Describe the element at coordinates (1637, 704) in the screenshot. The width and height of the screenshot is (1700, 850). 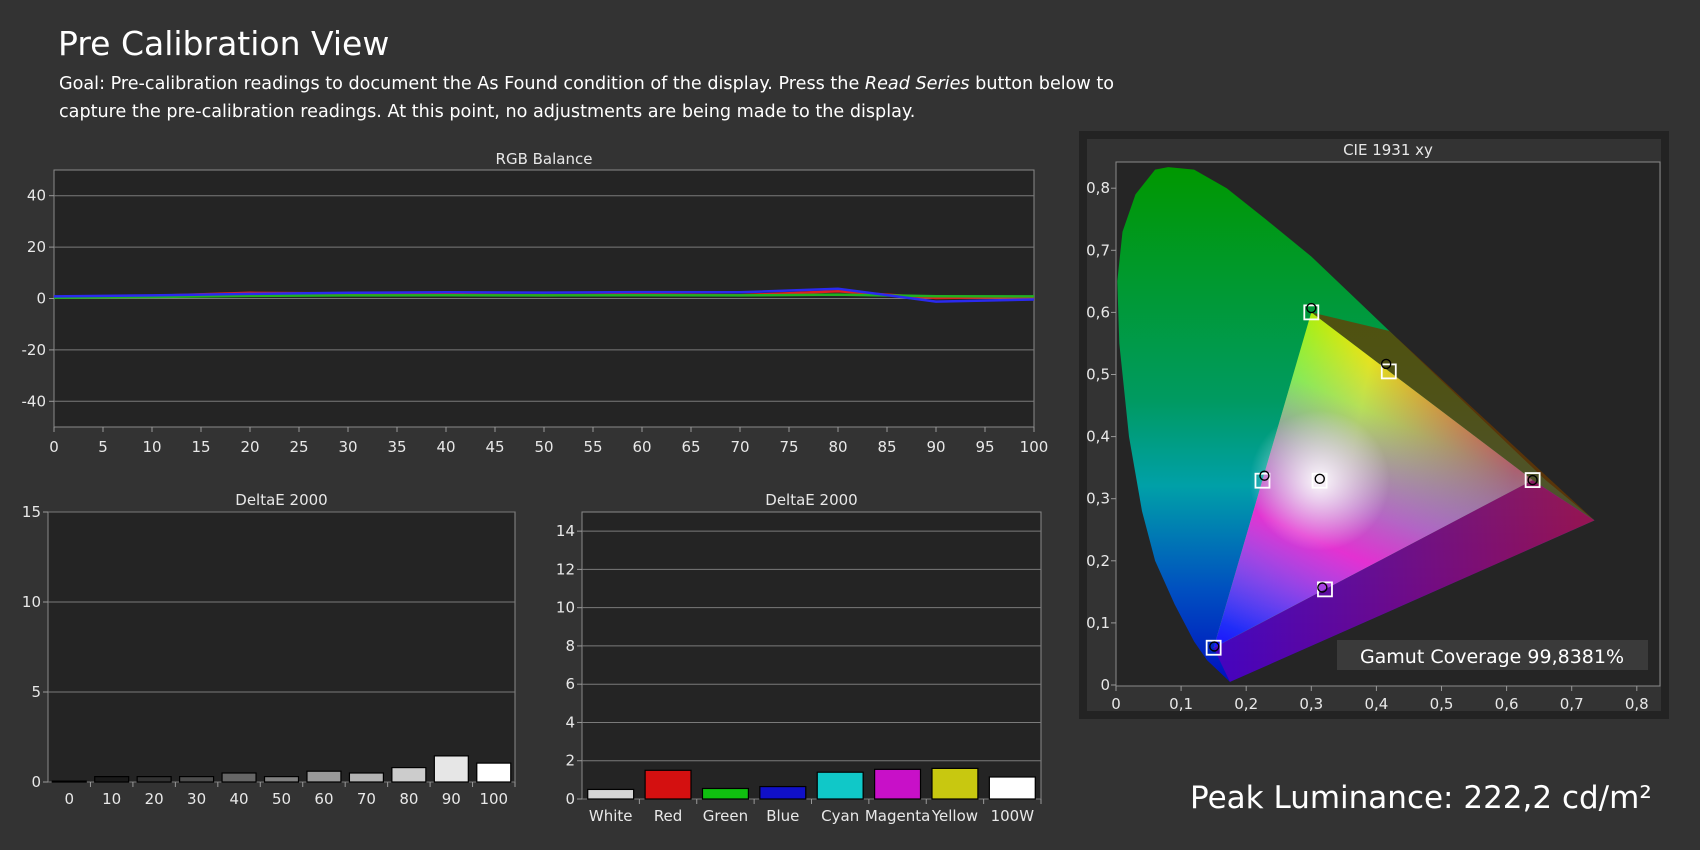
I see `cie-x-tick-label: 0,8` at that location.